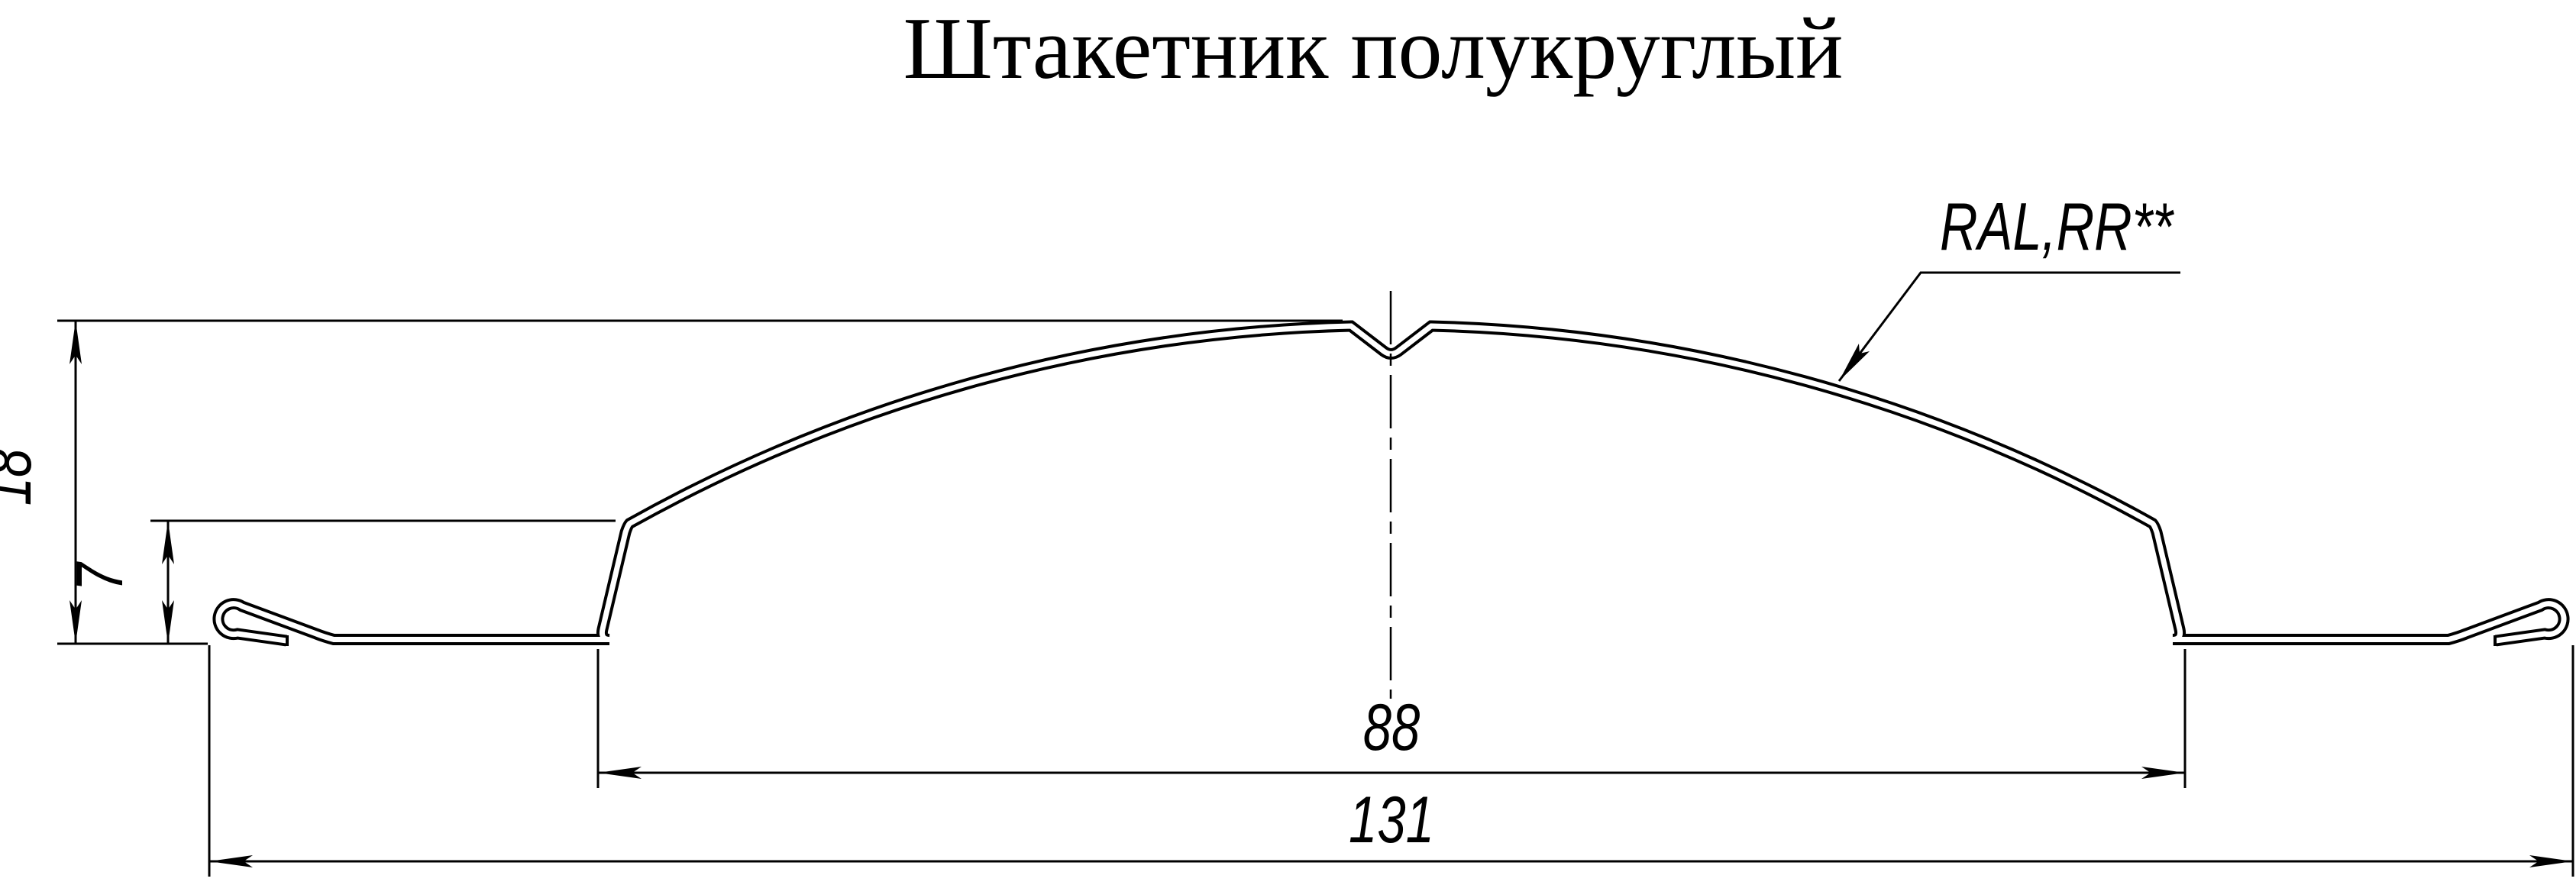  What do you see at coordinates (2057, 226) in the screenshot?
I see `coating-label: RAL,RR**` at bounding box center [2057, 226].